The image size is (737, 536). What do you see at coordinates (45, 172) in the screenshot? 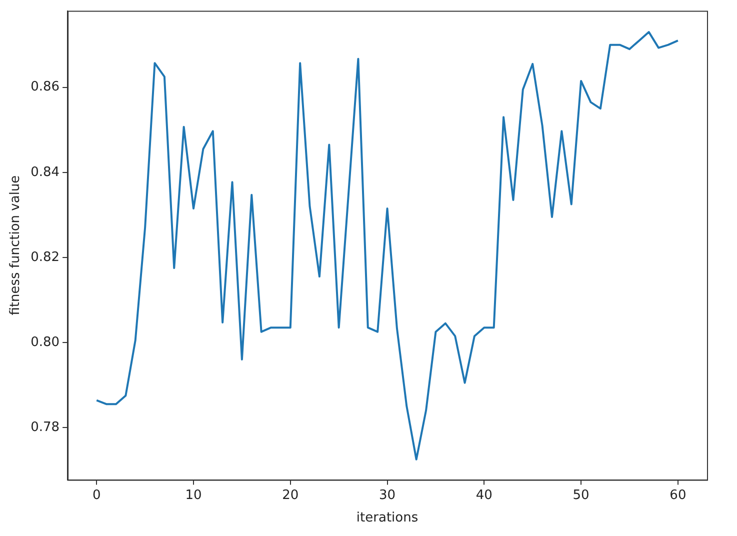
I see `y-tick-label: 0.84` at bounding box center [45, 172].